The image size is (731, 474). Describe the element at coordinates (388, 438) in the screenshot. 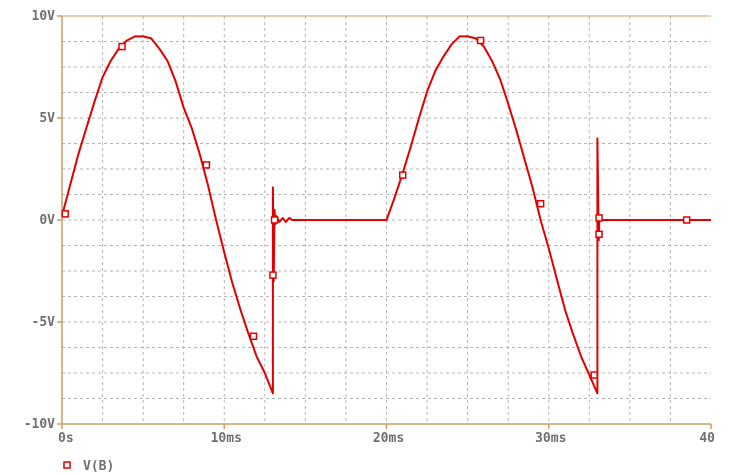

I see `x-tick-label: 20ms` at that location.